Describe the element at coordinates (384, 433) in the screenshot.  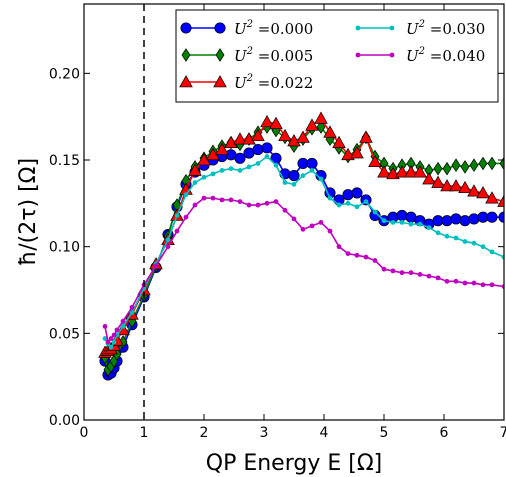
I see `x-tick-label: 5` at that location.